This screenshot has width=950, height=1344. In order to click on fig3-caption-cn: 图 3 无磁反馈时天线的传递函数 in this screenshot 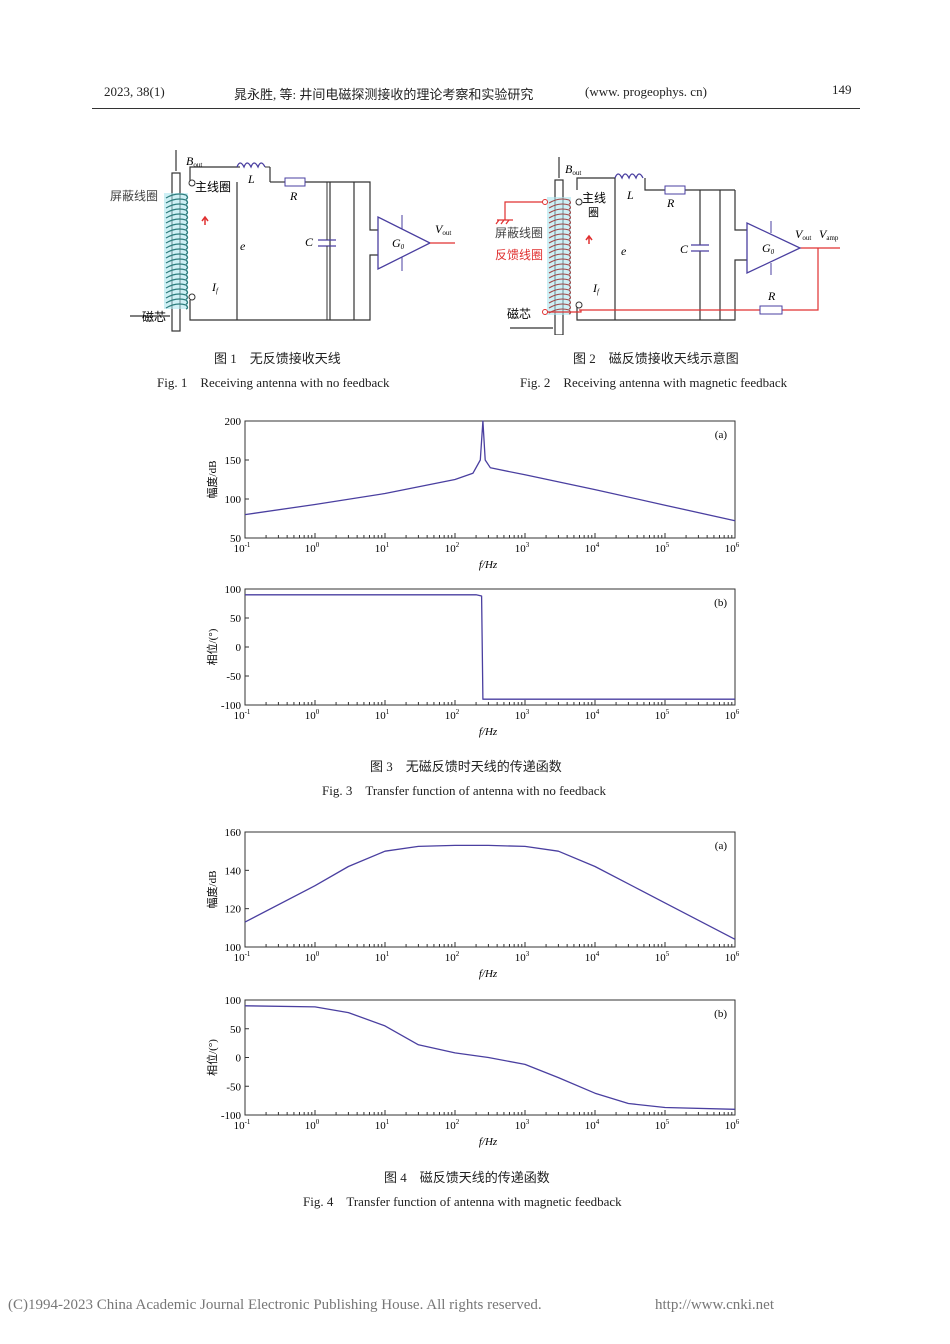, I will do `click(466, 766)`.